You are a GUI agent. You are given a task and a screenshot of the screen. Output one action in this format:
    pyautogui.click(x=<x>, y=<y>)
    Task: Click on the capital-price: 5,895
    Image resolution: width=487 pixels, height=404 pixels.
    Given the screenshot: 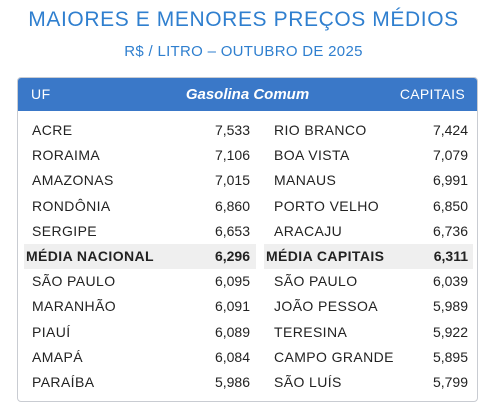 What is the action you would take?
    pyautogui.click(x=450, y=356)
    